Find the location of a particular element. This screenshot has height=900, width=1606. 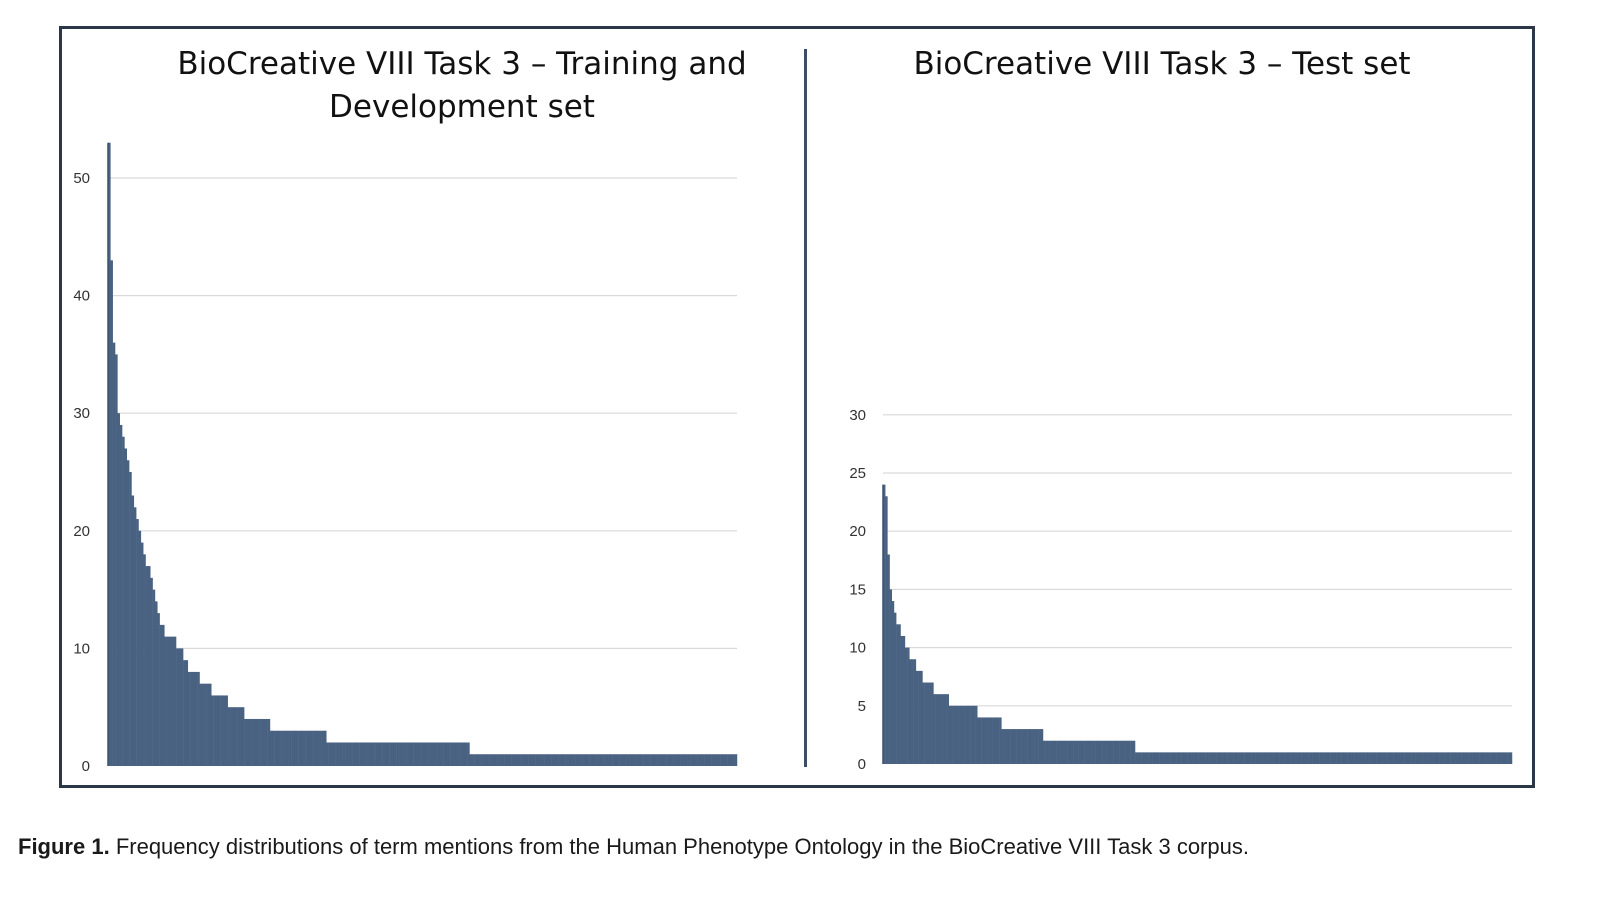

chart-title-test-line1: BioCreative VIII Task 3 – Test set is located at coordinates (1162, 64).